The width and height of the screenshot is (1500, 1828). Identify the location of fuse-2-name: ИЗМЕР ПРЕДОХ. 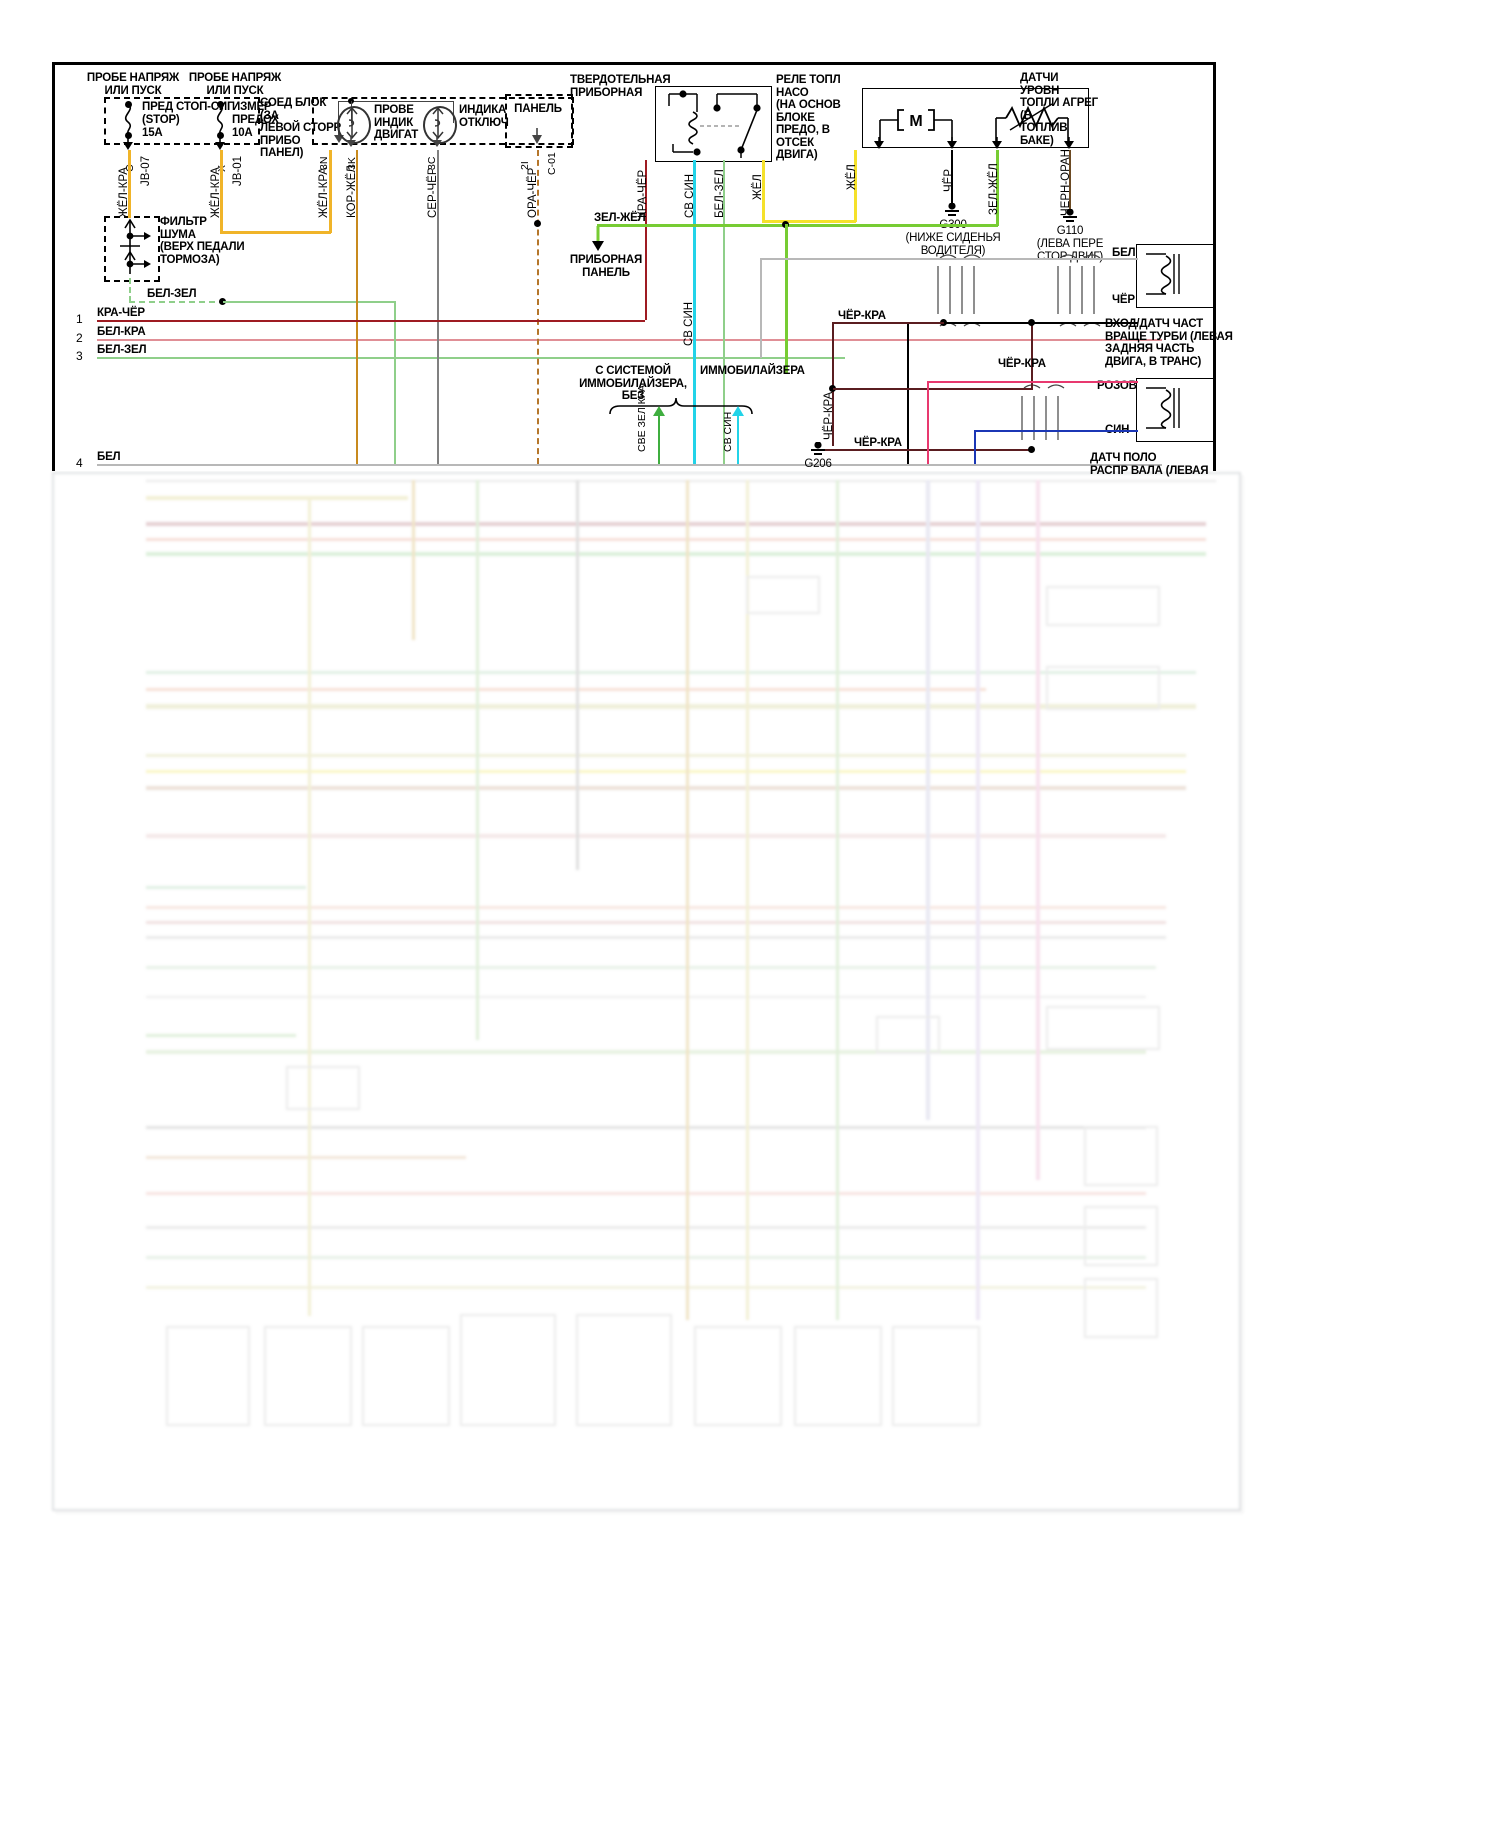
(255, 113).